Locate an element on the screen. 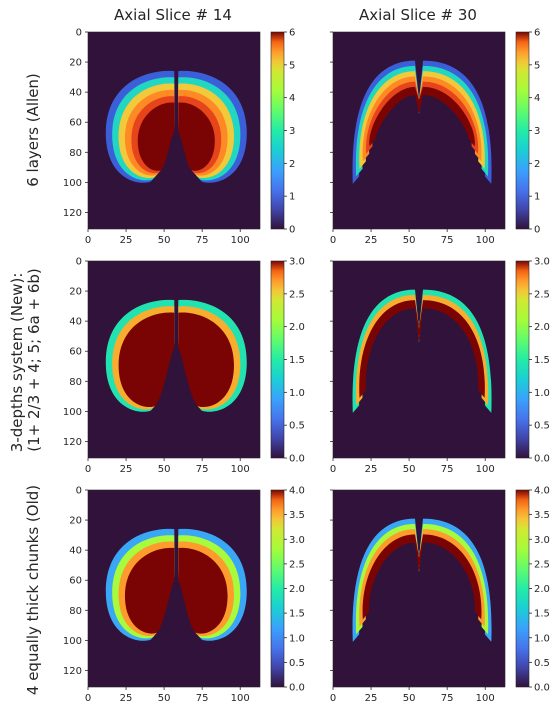 The height and width of the screenshot is (713, 555). row-label-new-line-1: 3-depths system (New): is located at coordinates (17, 363).